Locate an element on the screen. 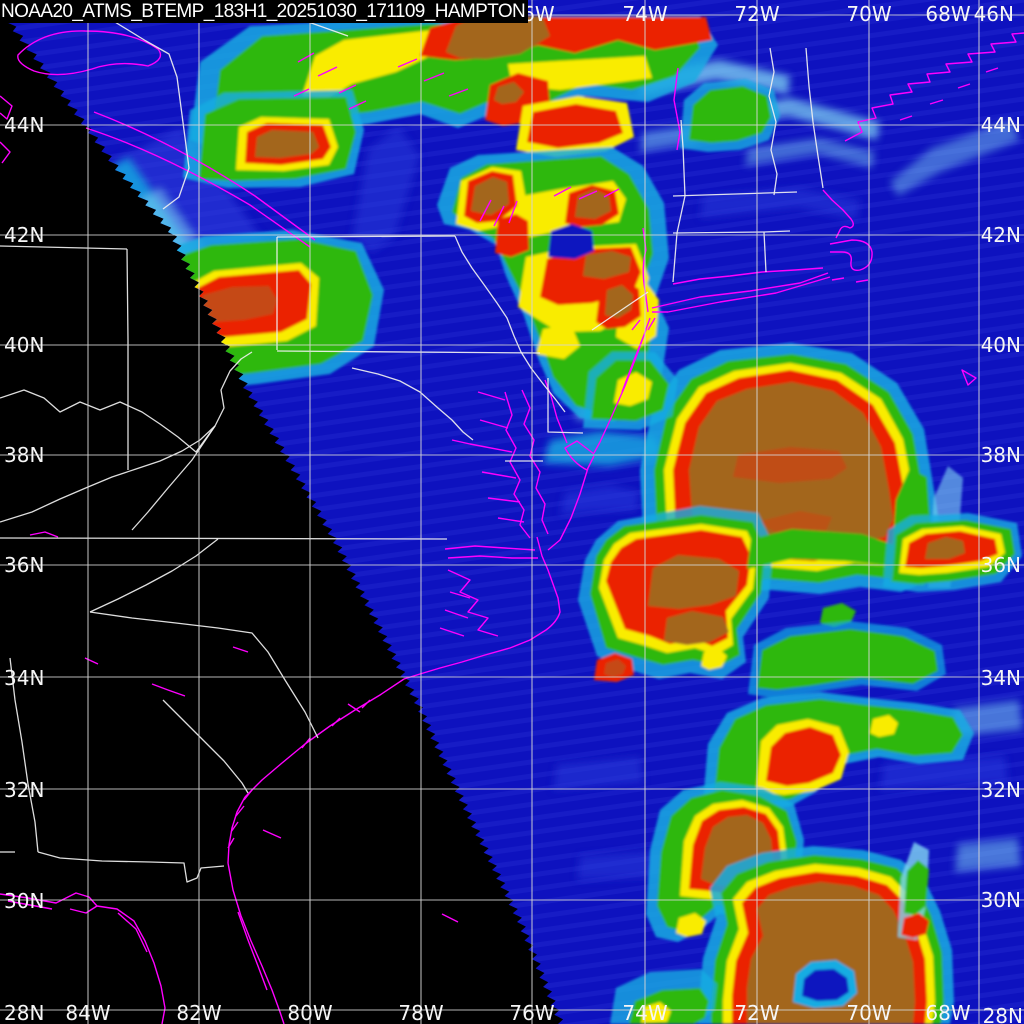 The image size is (1024, 1024). grid-label-40N: 40N is located at coordinates (1001, 345).